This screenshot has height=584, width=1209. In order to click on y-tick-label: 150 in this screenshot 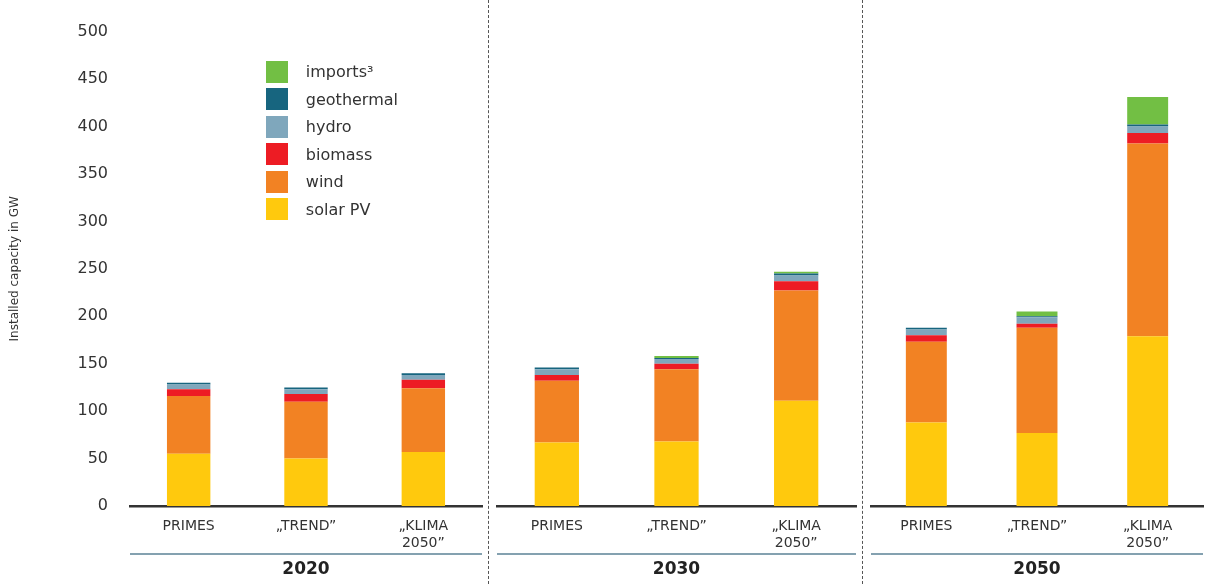, I will do `click(92, 362)`.